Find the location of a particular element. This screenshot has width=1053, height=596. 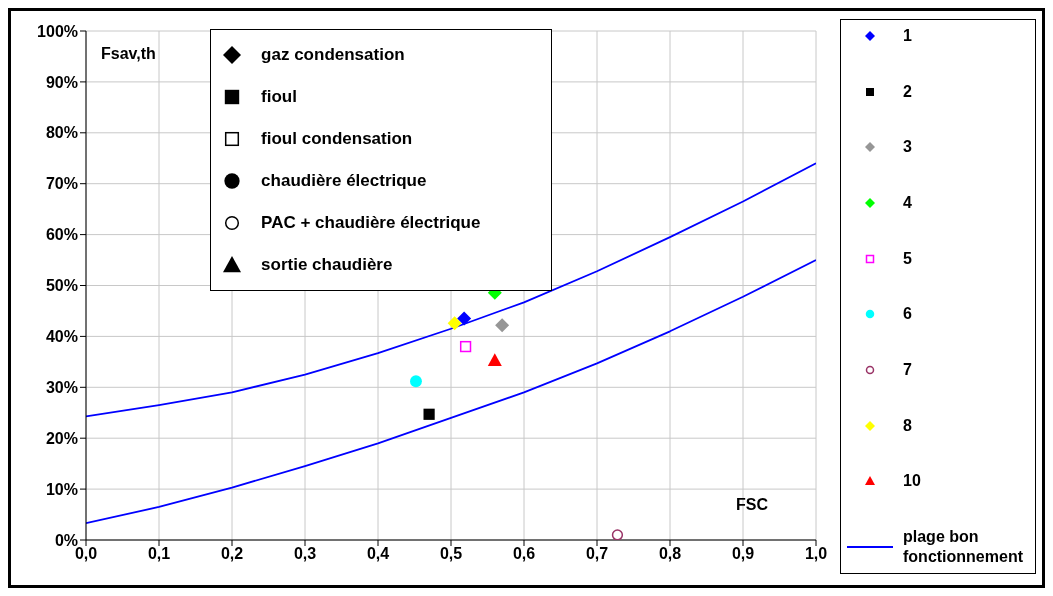

legend-label: 2 is located at coordinates (907, 91).